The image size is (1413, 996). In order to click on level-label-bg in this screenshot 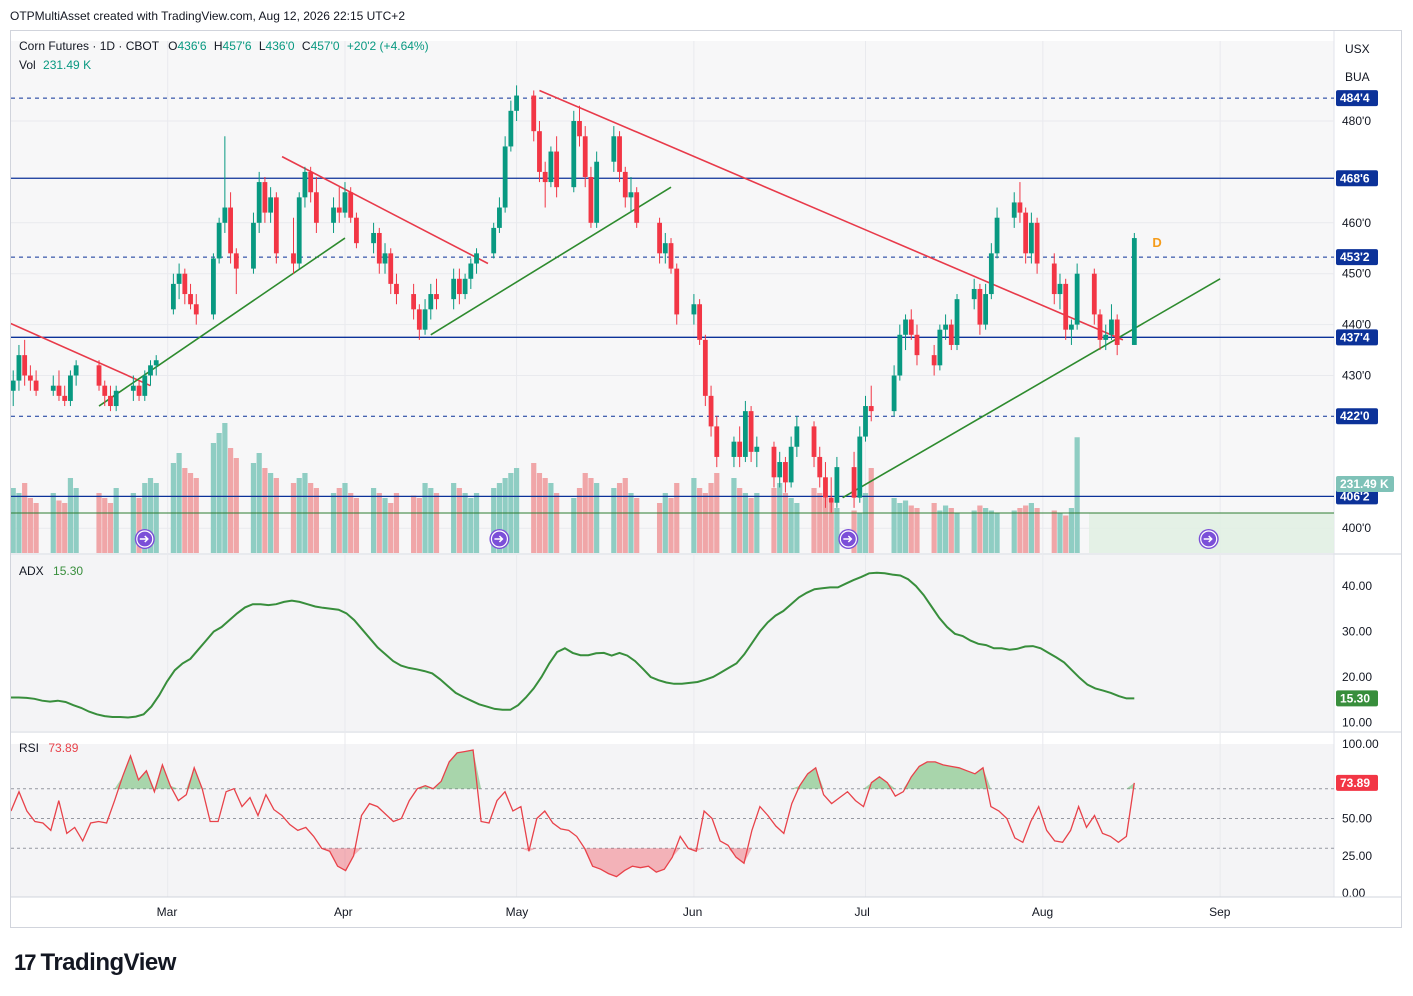, I will do `click(1357, 496)`.